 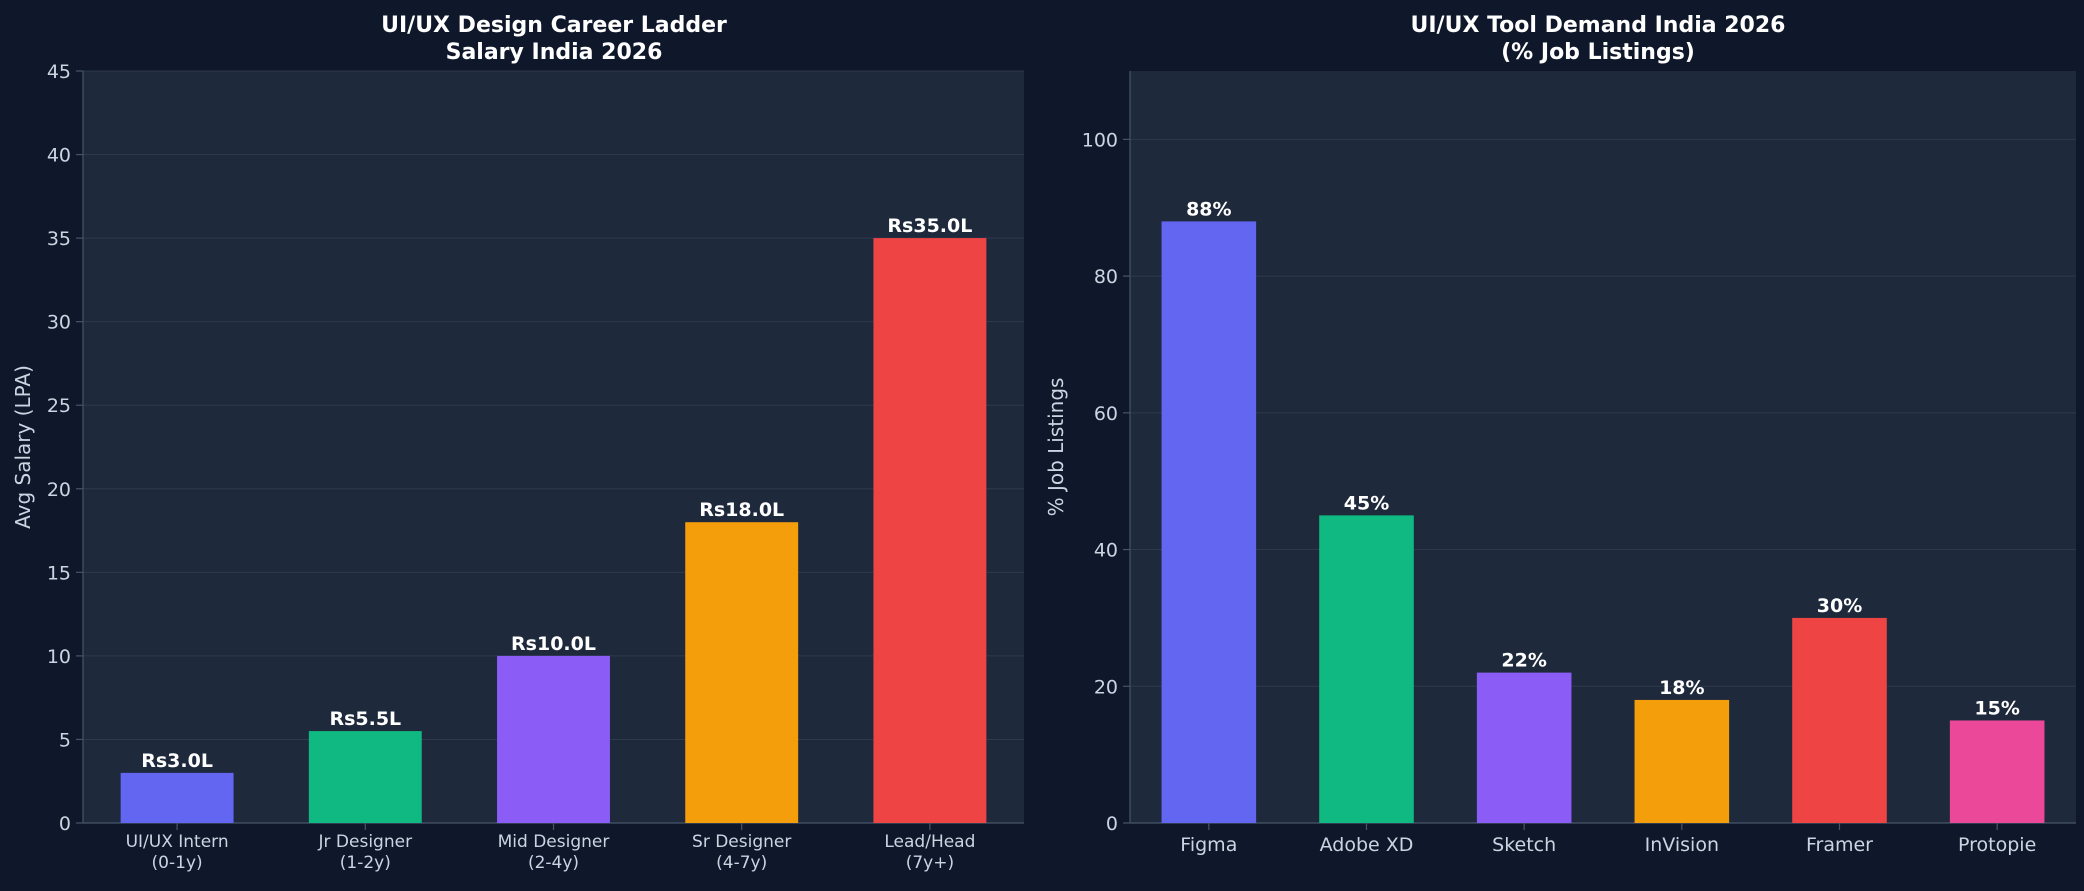 I want to click on tool-demand-chart-title-line-1: UI/UX Tool Demand India 2026, so click(x=1598, y=25).